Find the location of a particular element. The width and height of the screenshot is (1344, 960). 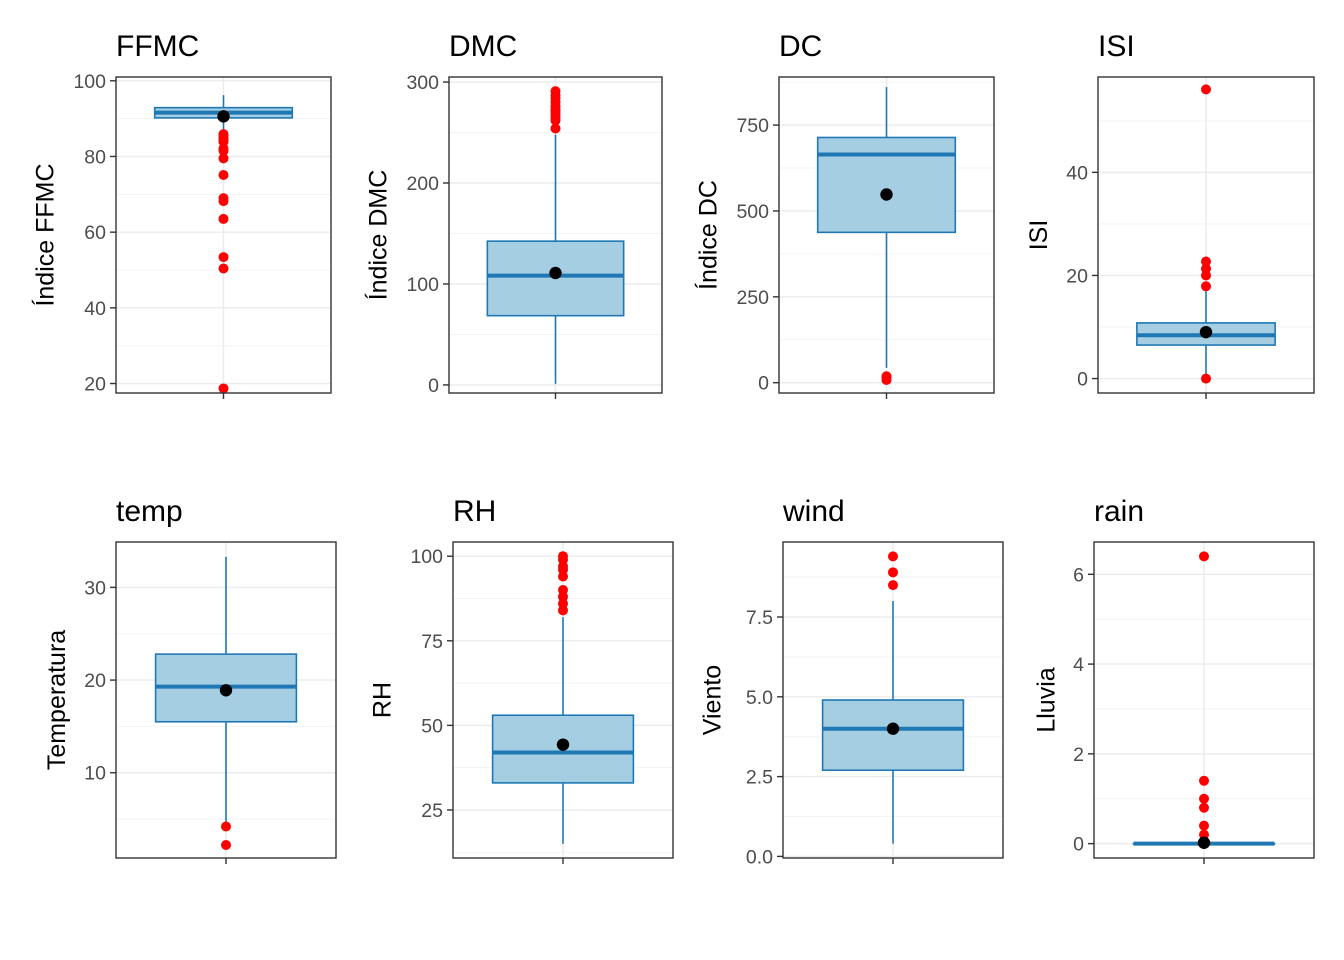

y-axis-title: Lluvia is located at coordinates (1047, 699).